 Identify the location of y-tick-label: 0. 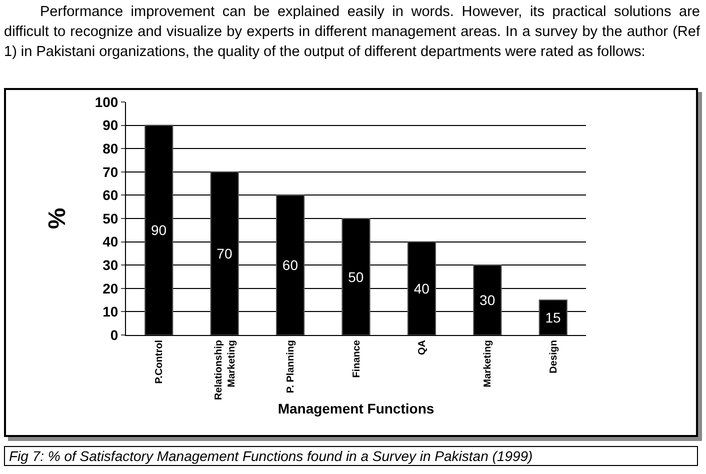
(114, 334).